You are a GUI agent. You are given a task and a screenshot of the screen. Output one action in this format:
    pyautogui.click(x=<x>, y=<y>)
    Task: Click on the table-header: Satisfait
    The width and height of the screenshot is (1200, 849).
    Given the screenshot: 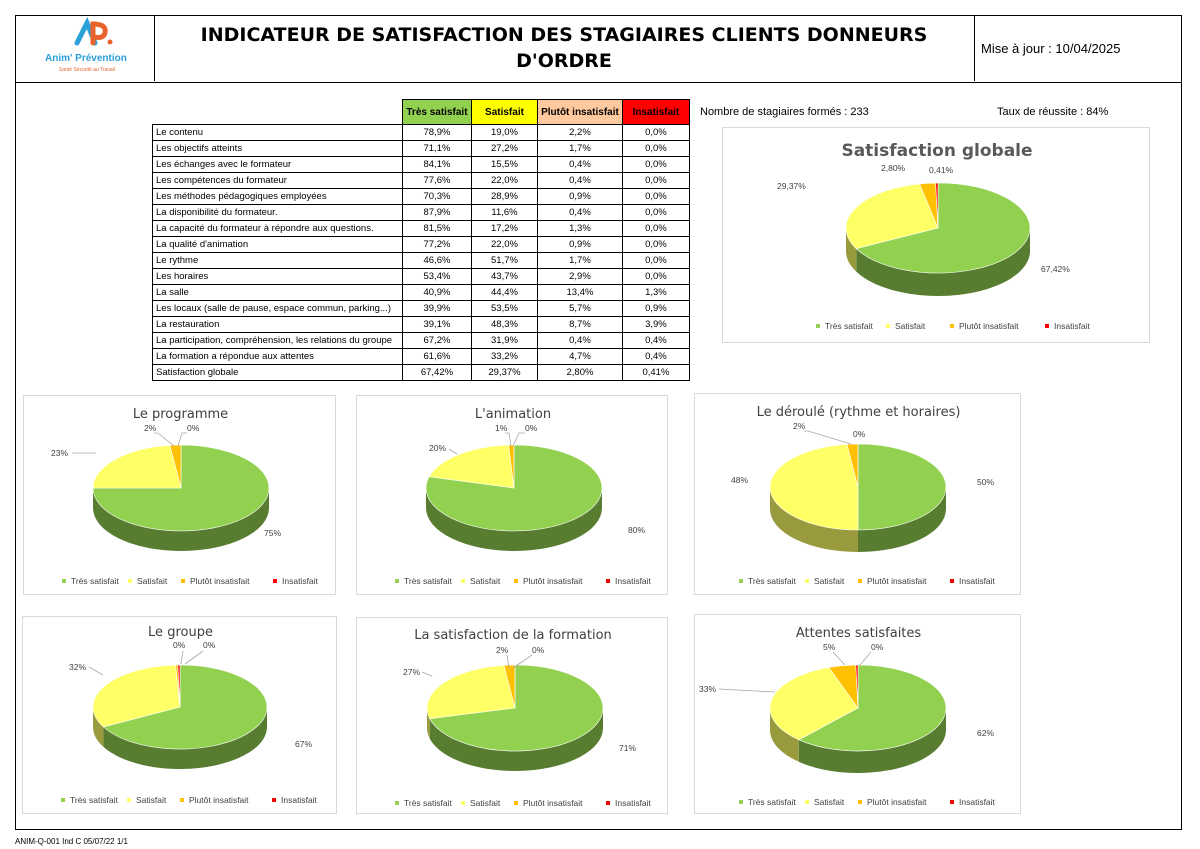 What is the action you would take?
    pyautogui.click(x=504, y=112)
    